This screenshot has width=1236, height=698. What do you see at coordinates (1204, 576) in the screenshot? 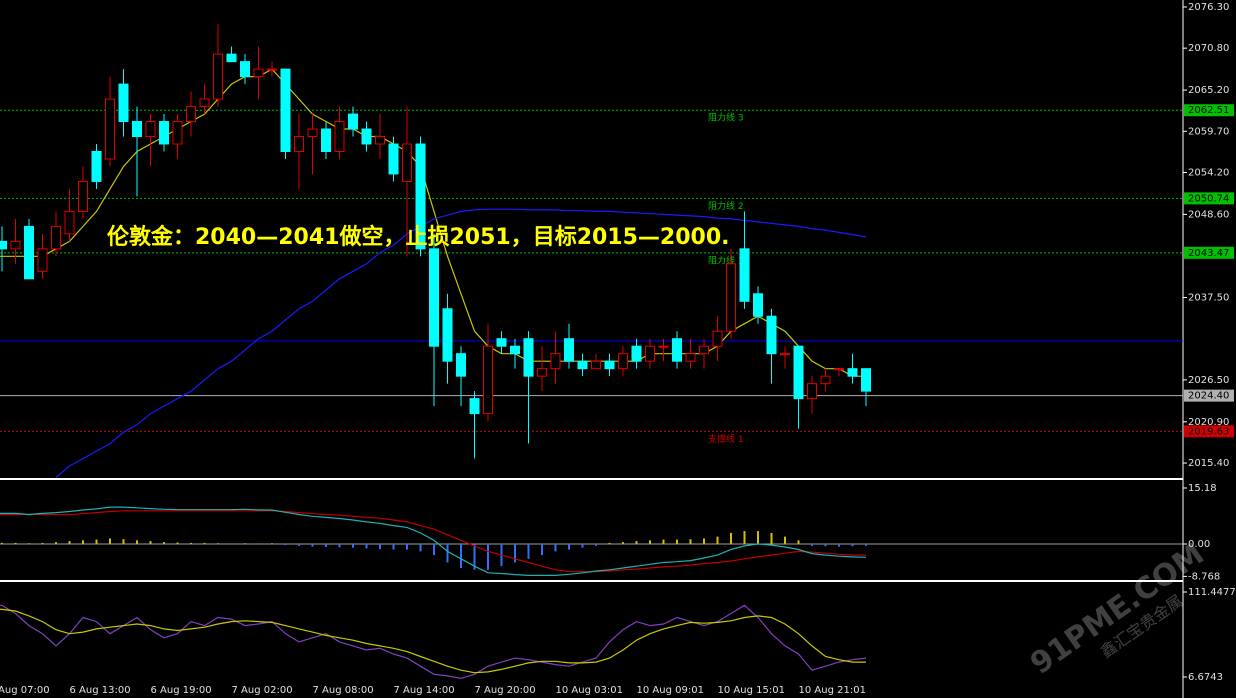
I see `y-tick-label: -8.768` at bounding box center [1204, 576].